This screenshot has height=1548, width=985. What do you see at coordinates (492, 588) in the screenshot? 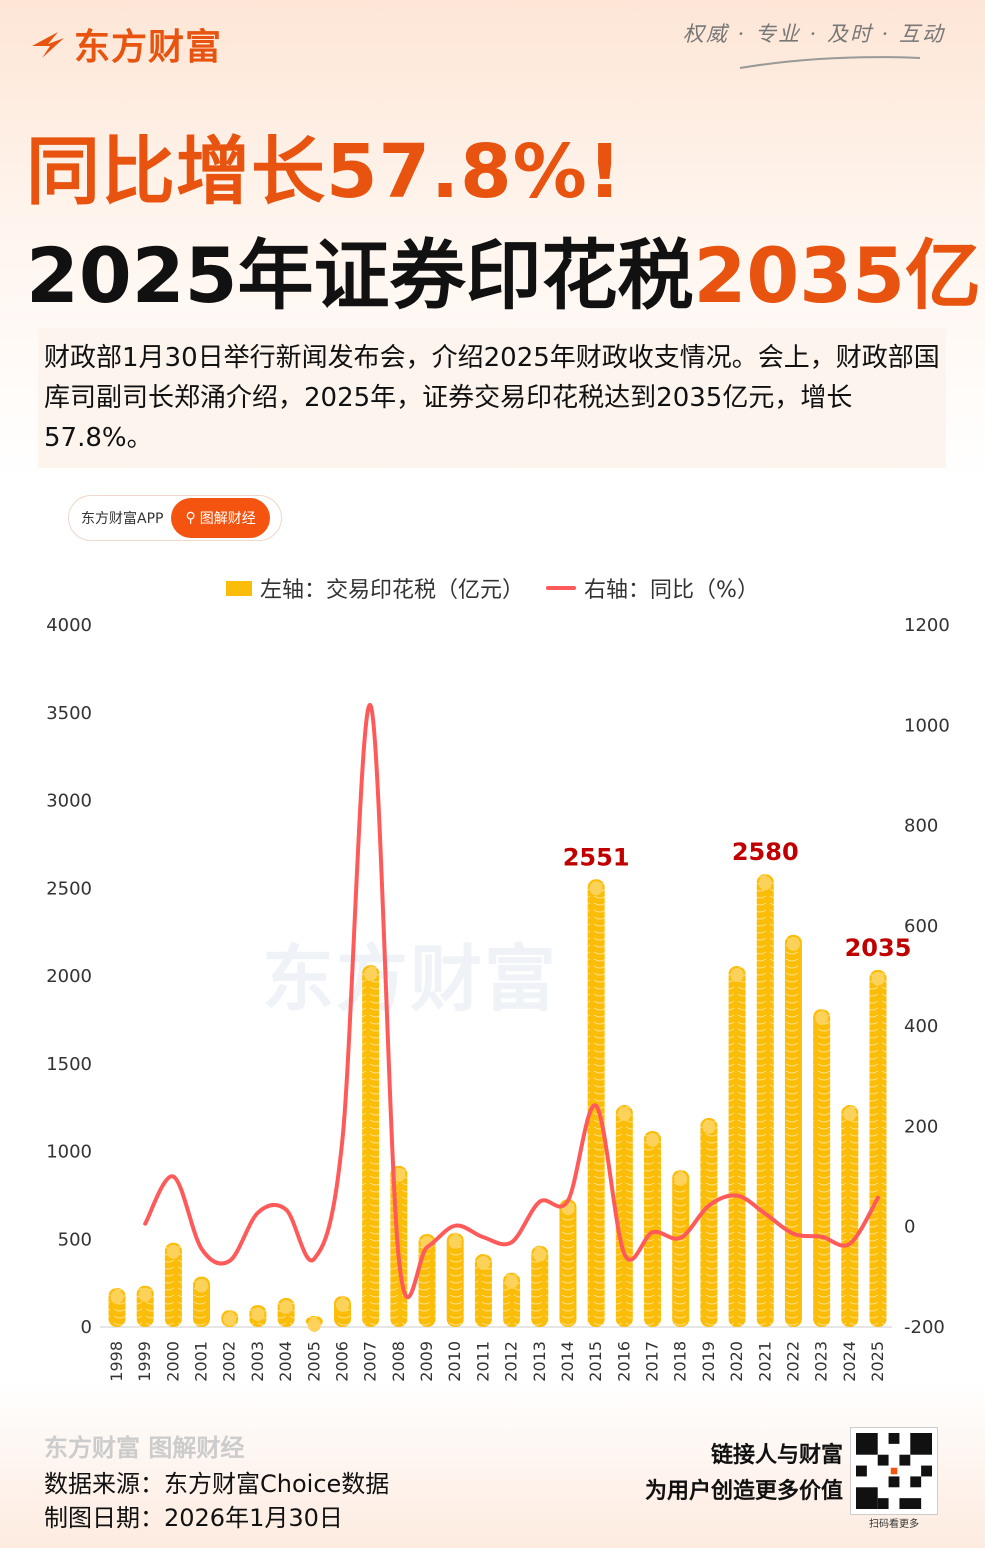
I see `chart-legend: 左轴：交易印花税（亿元） 右轴：同比（%）` at bounding box center [492, 588].